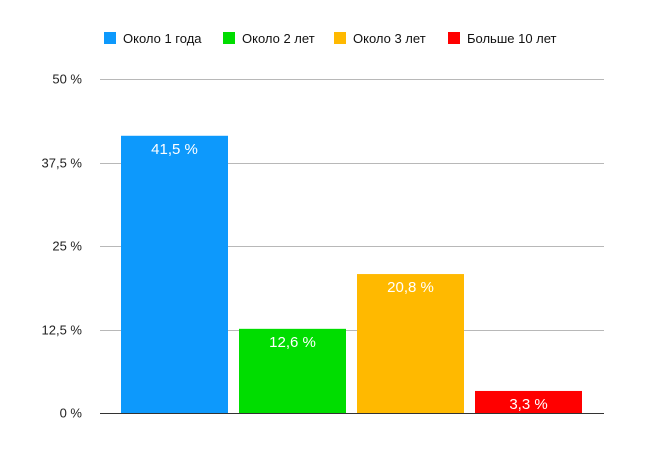 Image resolution: width=660 pixels, height=457 pixels. I want to click on legend-label: Больше 10 лет, so click(512, 38).